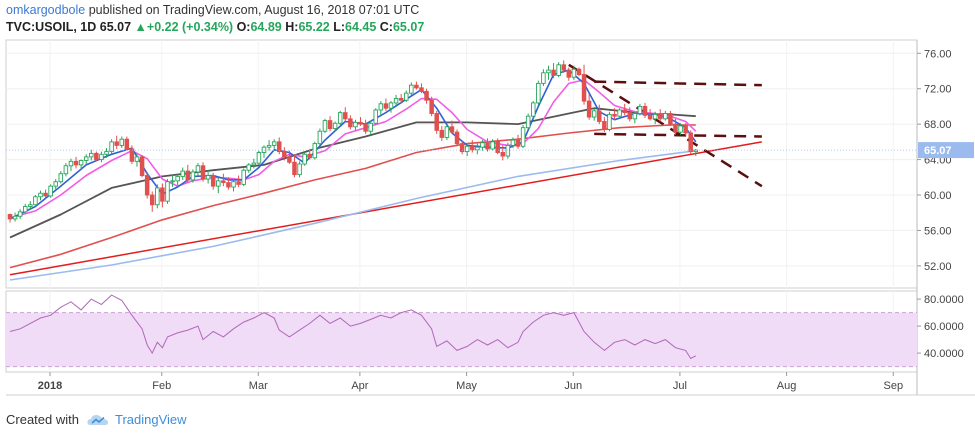 The image size is (975, 438). What do you see at coordinates (353, 327) in the screenshot?
I see `rsi-line` at bounding box center [353, 327].